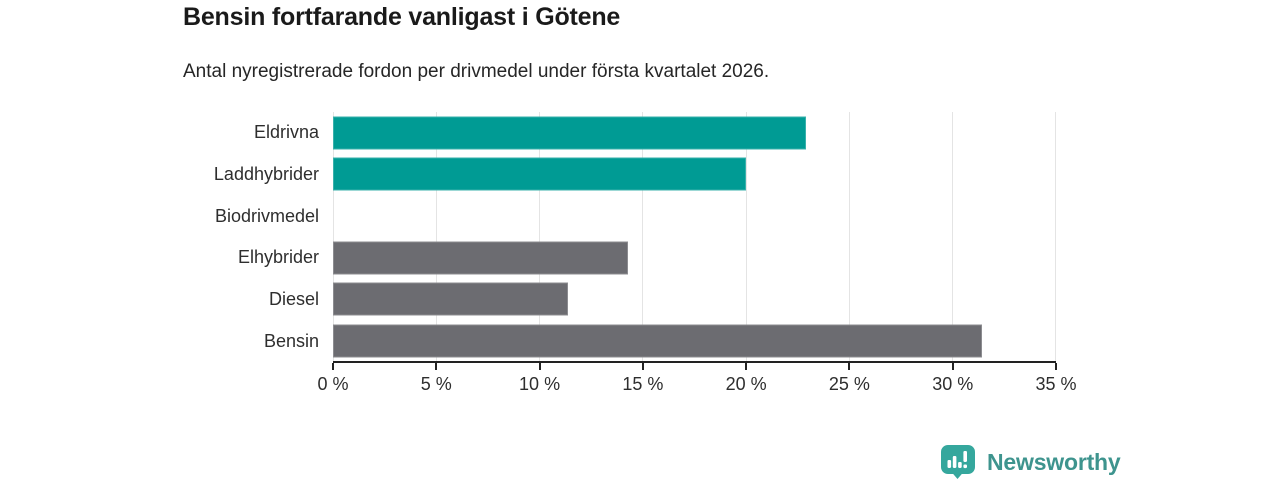 This screenshot has width=1280, height=480. Describe the element at coordinates (657, 341) in the screenshot. I see `bar-bensin` at that location.